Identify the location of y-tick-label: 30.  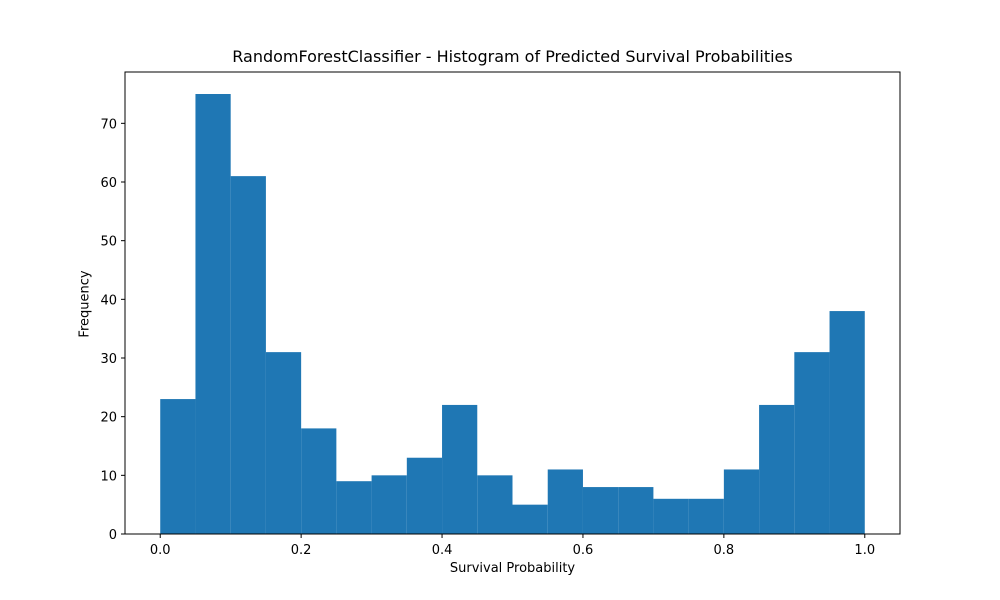
(108, 359).